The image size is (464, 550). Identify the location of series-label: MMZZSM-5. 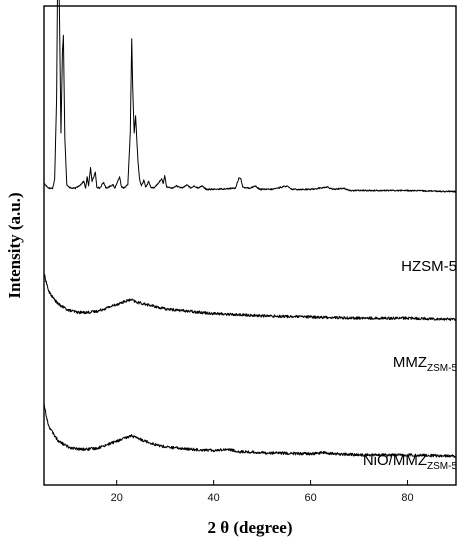
(425, 364).